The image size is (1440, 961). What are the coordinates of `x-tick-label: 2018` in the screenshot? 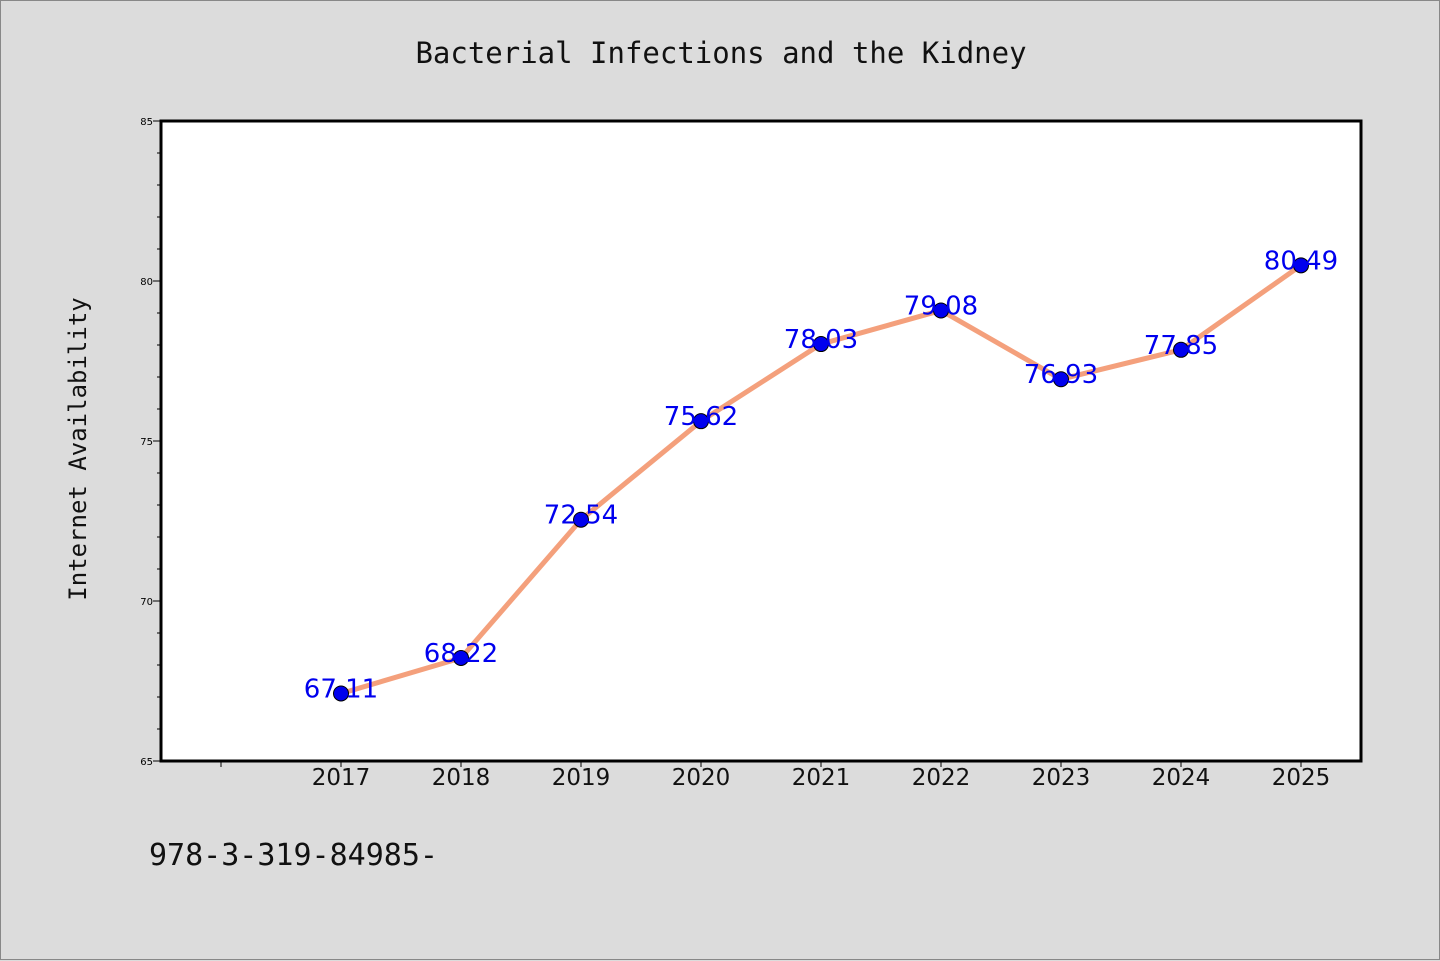 It's located at (461, 778).